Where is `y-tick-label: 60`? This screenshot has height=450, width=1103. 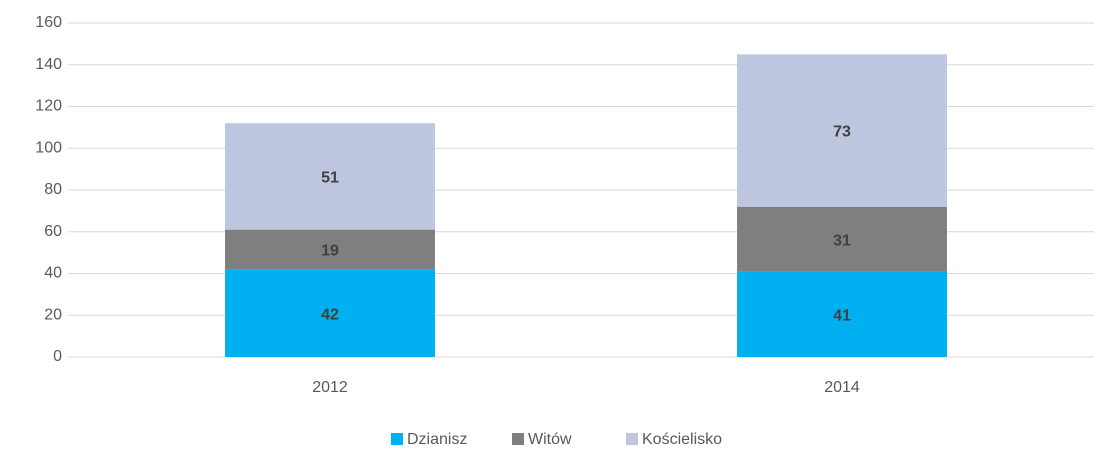 y-tick-label: 60 is located at coordinates (53, 231).